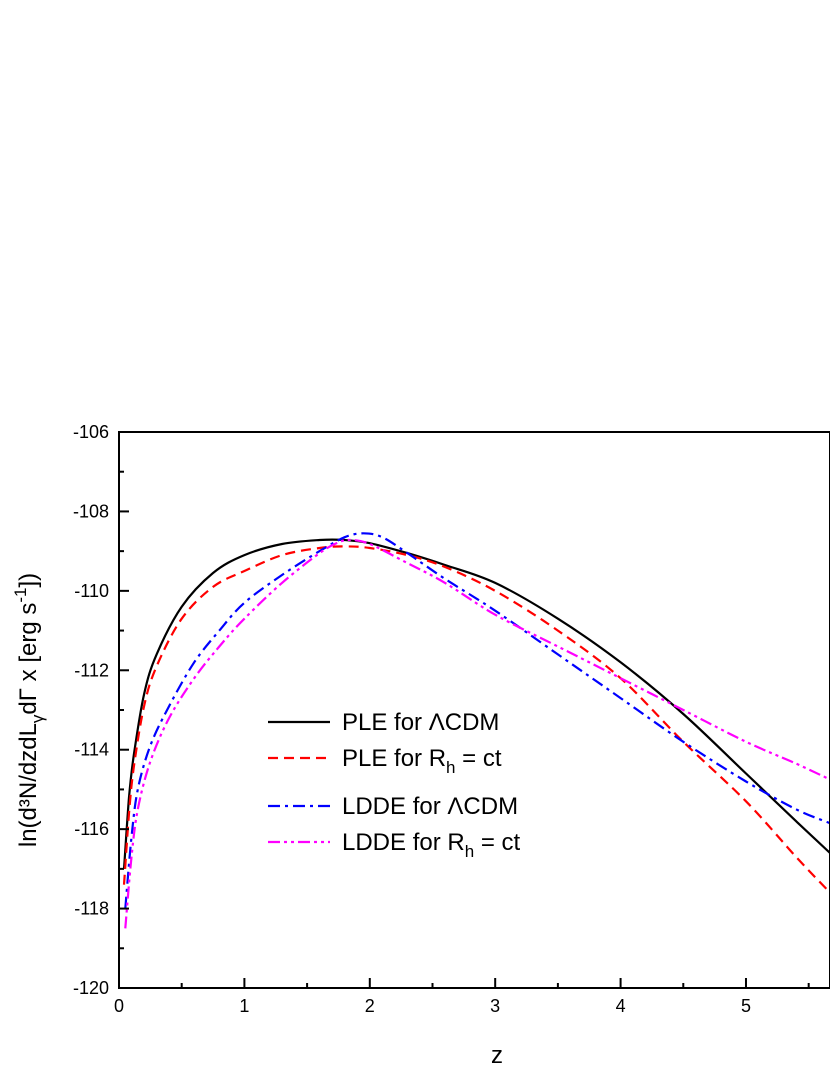  Describe the element at coordinates (101, 710) in the screenshot. I see `y-axis: -120 -118 -116 -114 -112 -110 -108 -106` at that location.